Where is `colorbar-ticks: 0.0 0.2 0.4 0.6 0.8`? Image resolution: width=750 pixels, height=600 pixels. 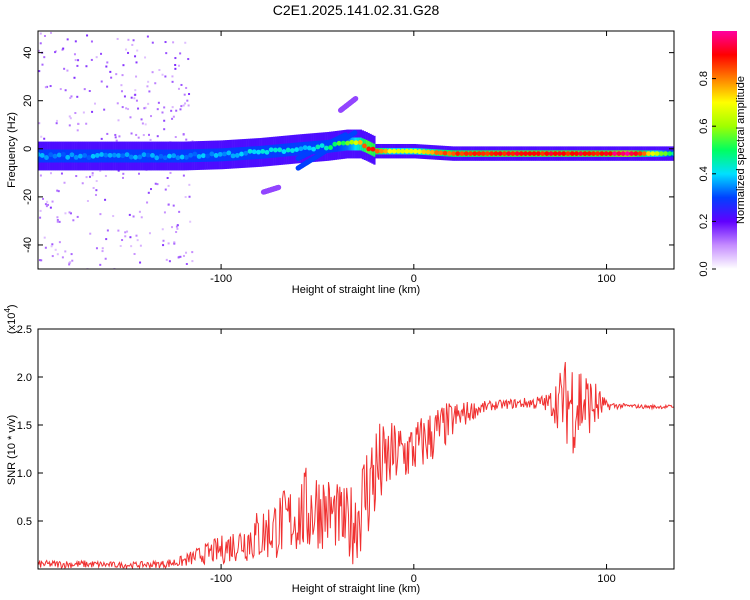 colorbar-ticks: 0.0 0.2 0.4 0.6 0.8 is located at coordinates (707, 174).